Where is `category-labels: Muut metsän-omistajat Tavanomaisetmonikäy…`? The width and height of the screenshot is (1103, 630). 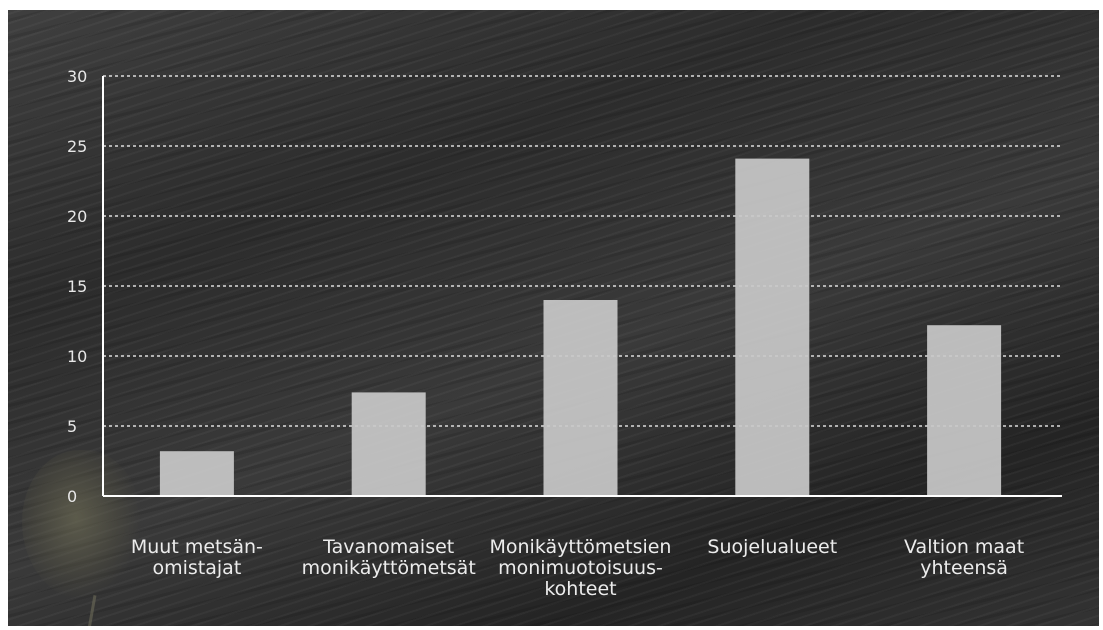
category-labels: Muut metsän-omistajat Tavanomaisetmonikäy… is located at coordinates (577, 568).